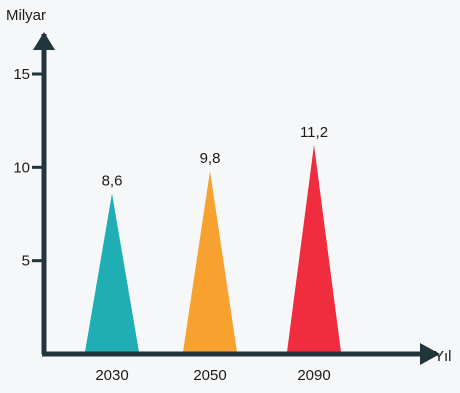 Image resolution: width=460 pixels, height=393 pixels. I want to click on x-axis-title: Yıl, so click(443, 356).